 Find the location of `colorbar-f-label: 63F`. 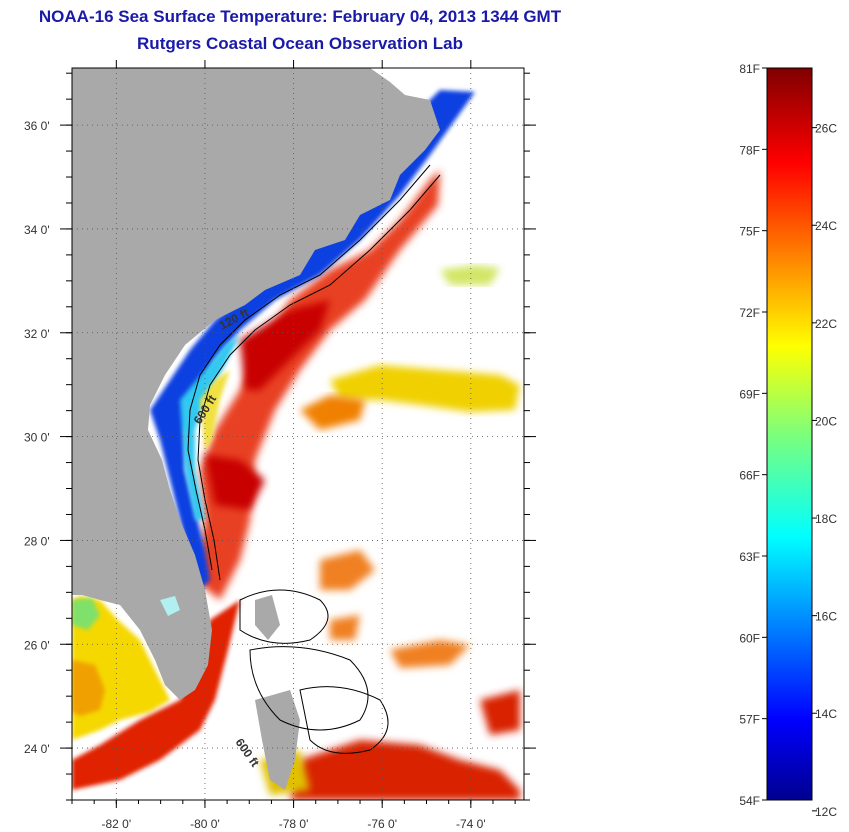

colorbar-f-label: 63F is located at coordinates (749, 557).